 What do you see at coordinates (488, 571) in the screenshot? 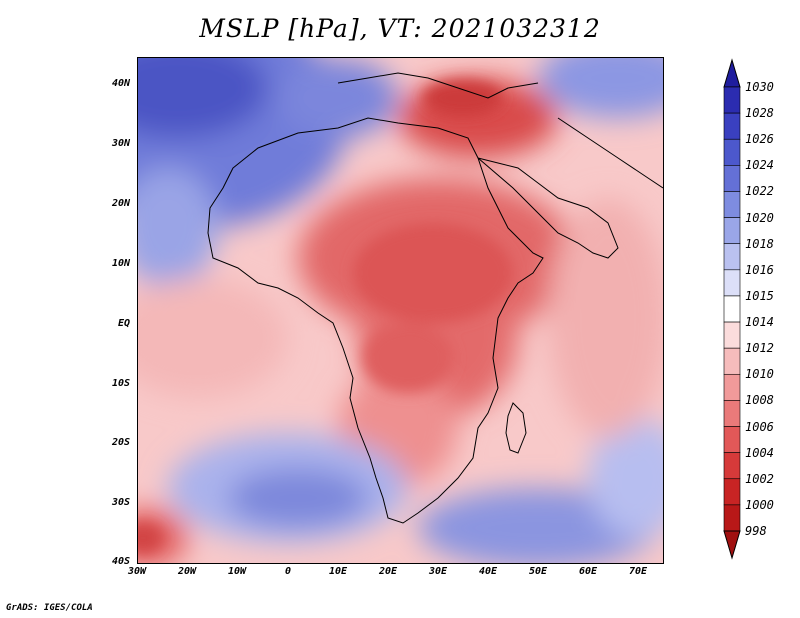
I see `lon-label: 40E` at bounding box center [488, 571].